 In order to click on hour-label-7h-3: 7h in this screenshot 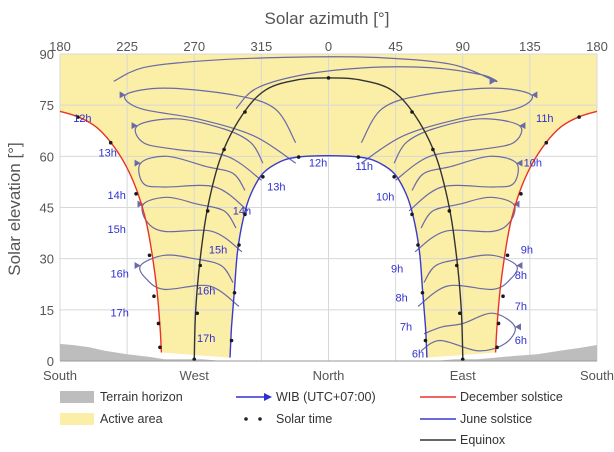, I will do `click(521, 307)`.